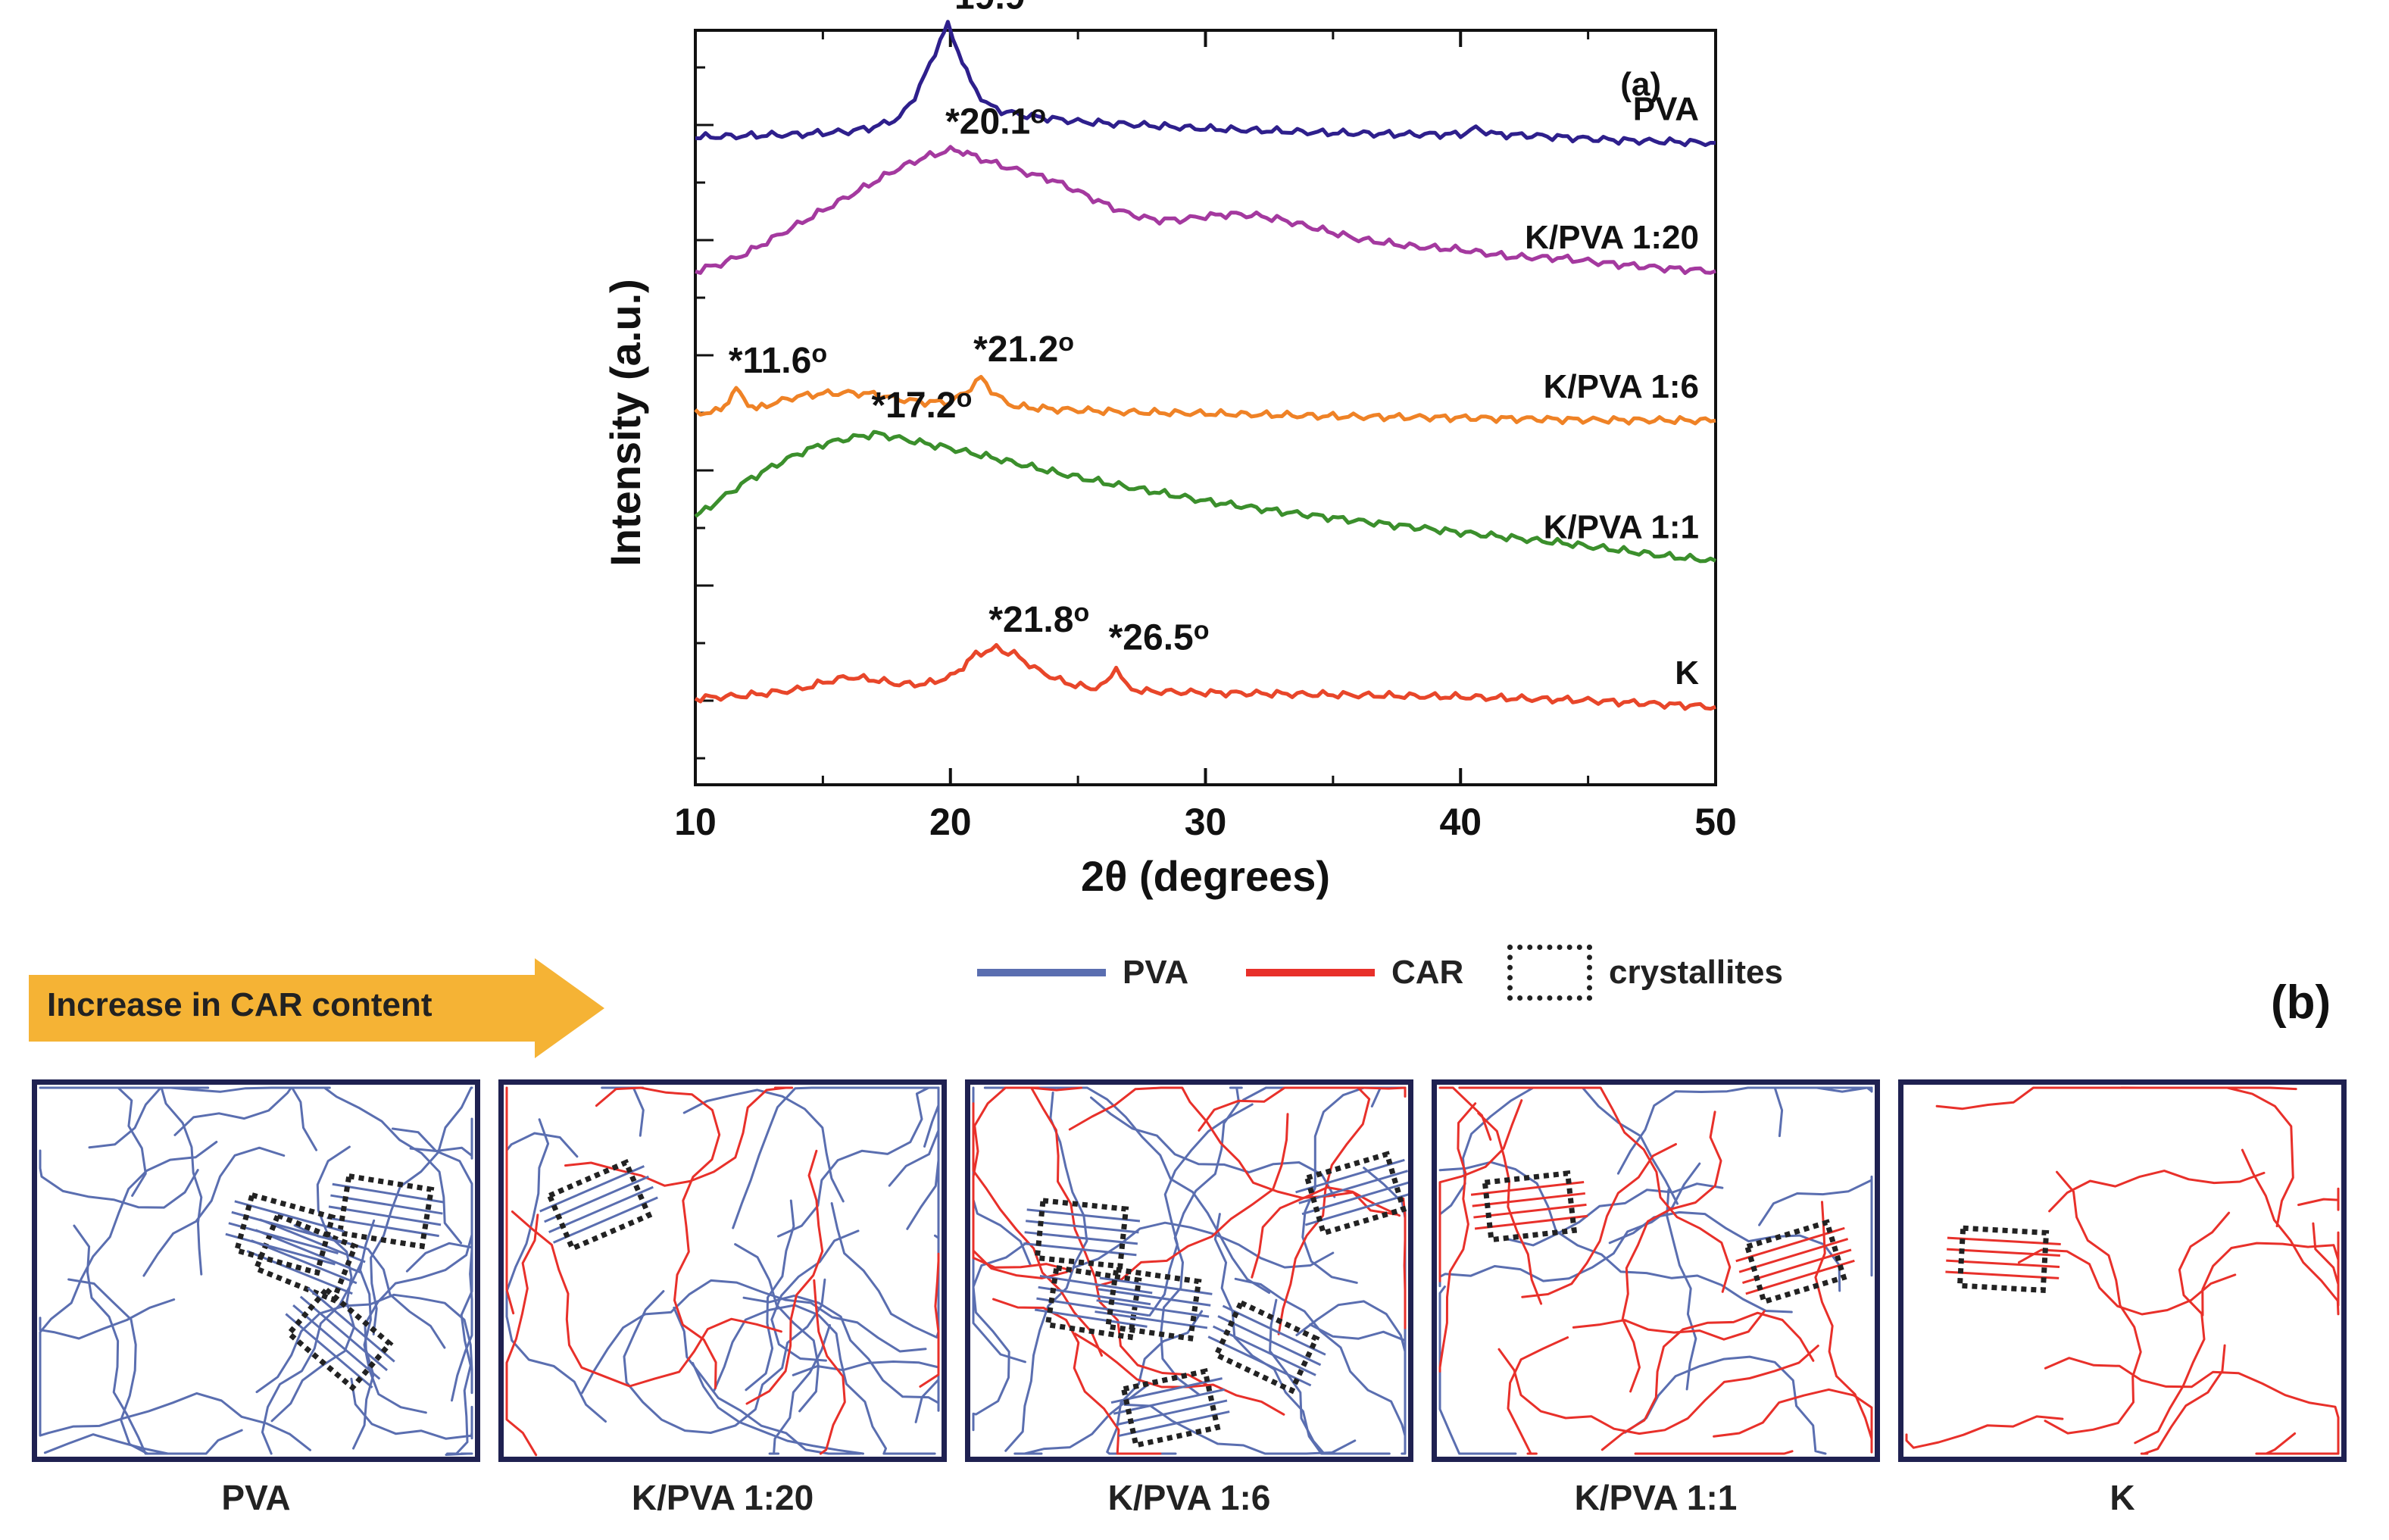 This screenshot has width=2389, height=1540. What do you see at coordinates (1656, 1497) in the screenshot?
I see `schematic-label-k-pva-1-1: K/PVA 1:1` at bounding box center [1656, 1497].